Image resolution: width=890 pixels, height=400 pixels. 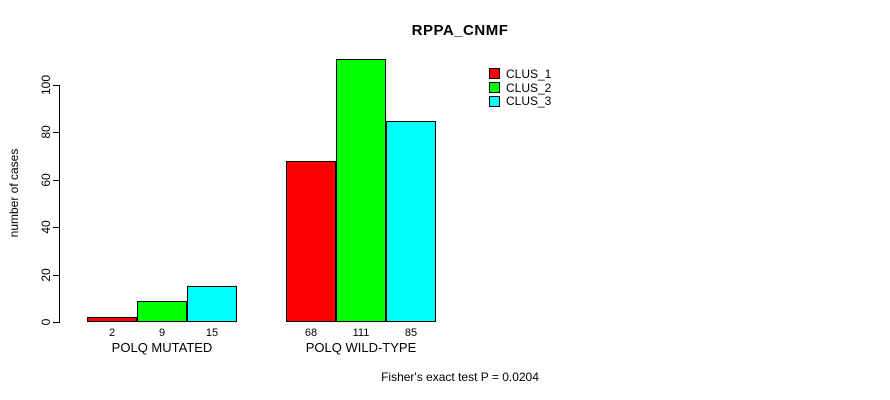 What do you see at coordinates (46, 132) in the screenshot?
I see `y-axis-tick-label: 80` at bounding box center [46, 132].